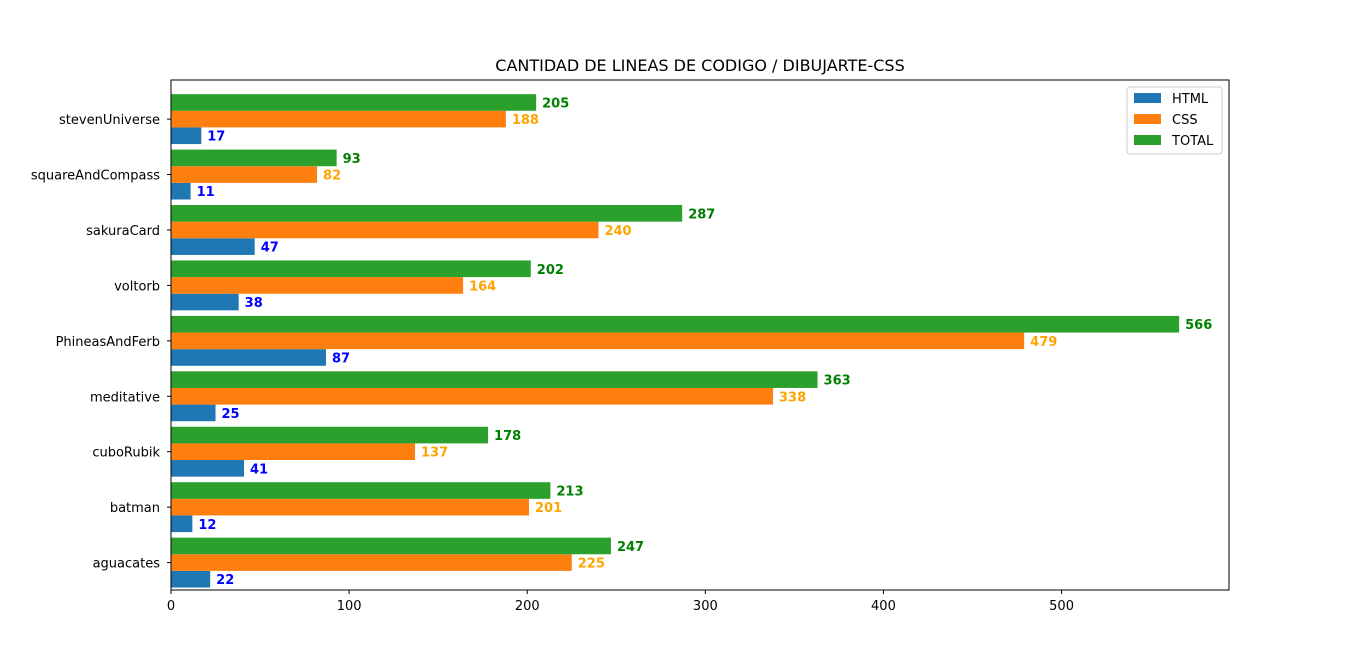 The height and width of the screenshot is (663, 1366). I want to click on data-label-css-cuboRubik: 137, so click(434, 453).